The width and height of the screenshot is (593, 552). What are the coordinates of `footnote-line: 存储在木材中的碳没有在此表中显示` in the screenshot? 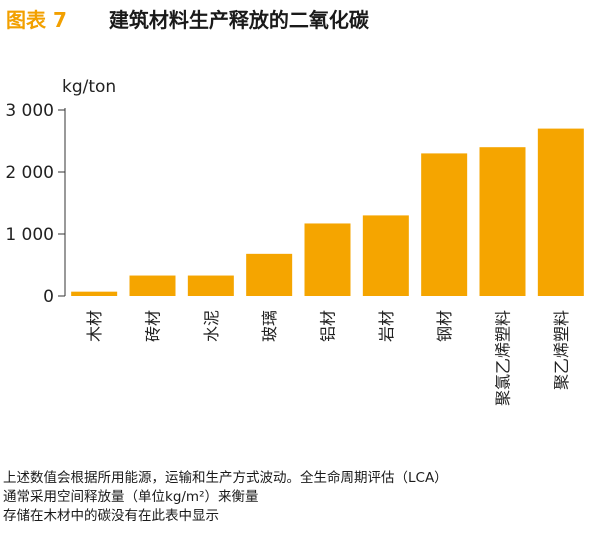 It's located at (111, 516).